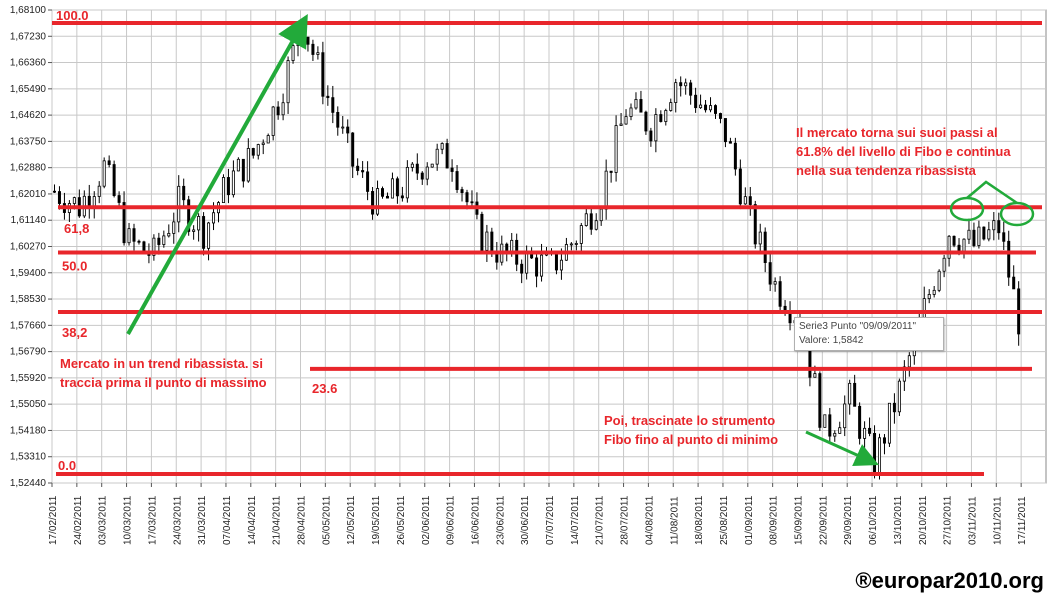  Describe the element at coordinates (28, 10) in the screenshot. I see `y-tick-label: 1,68100` at that location.